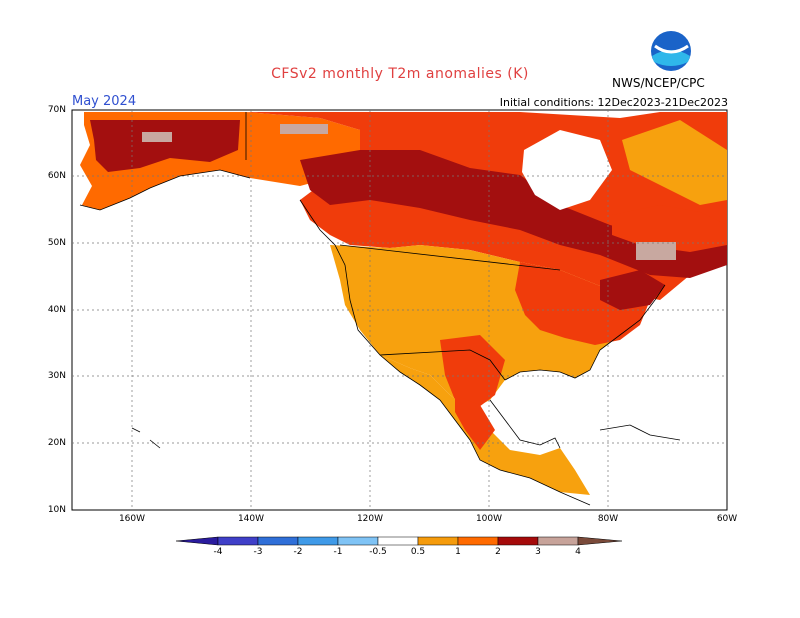 This screenshot has width=800, height=618. Describe the element at coordinates (258, 552) in the screenshot. I see `colorbar-label: -3` at that location.